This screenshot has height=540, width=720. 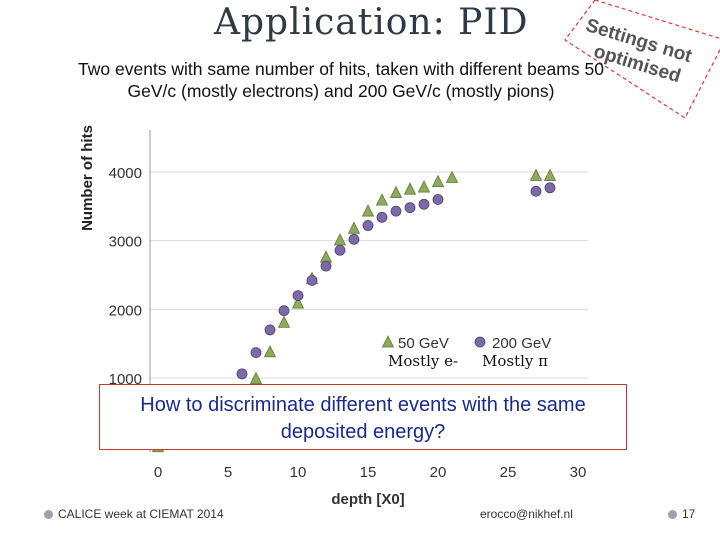 I want to click on footer-event: CALICE week at CIEMAT 2014, so click(x=134, y=514).